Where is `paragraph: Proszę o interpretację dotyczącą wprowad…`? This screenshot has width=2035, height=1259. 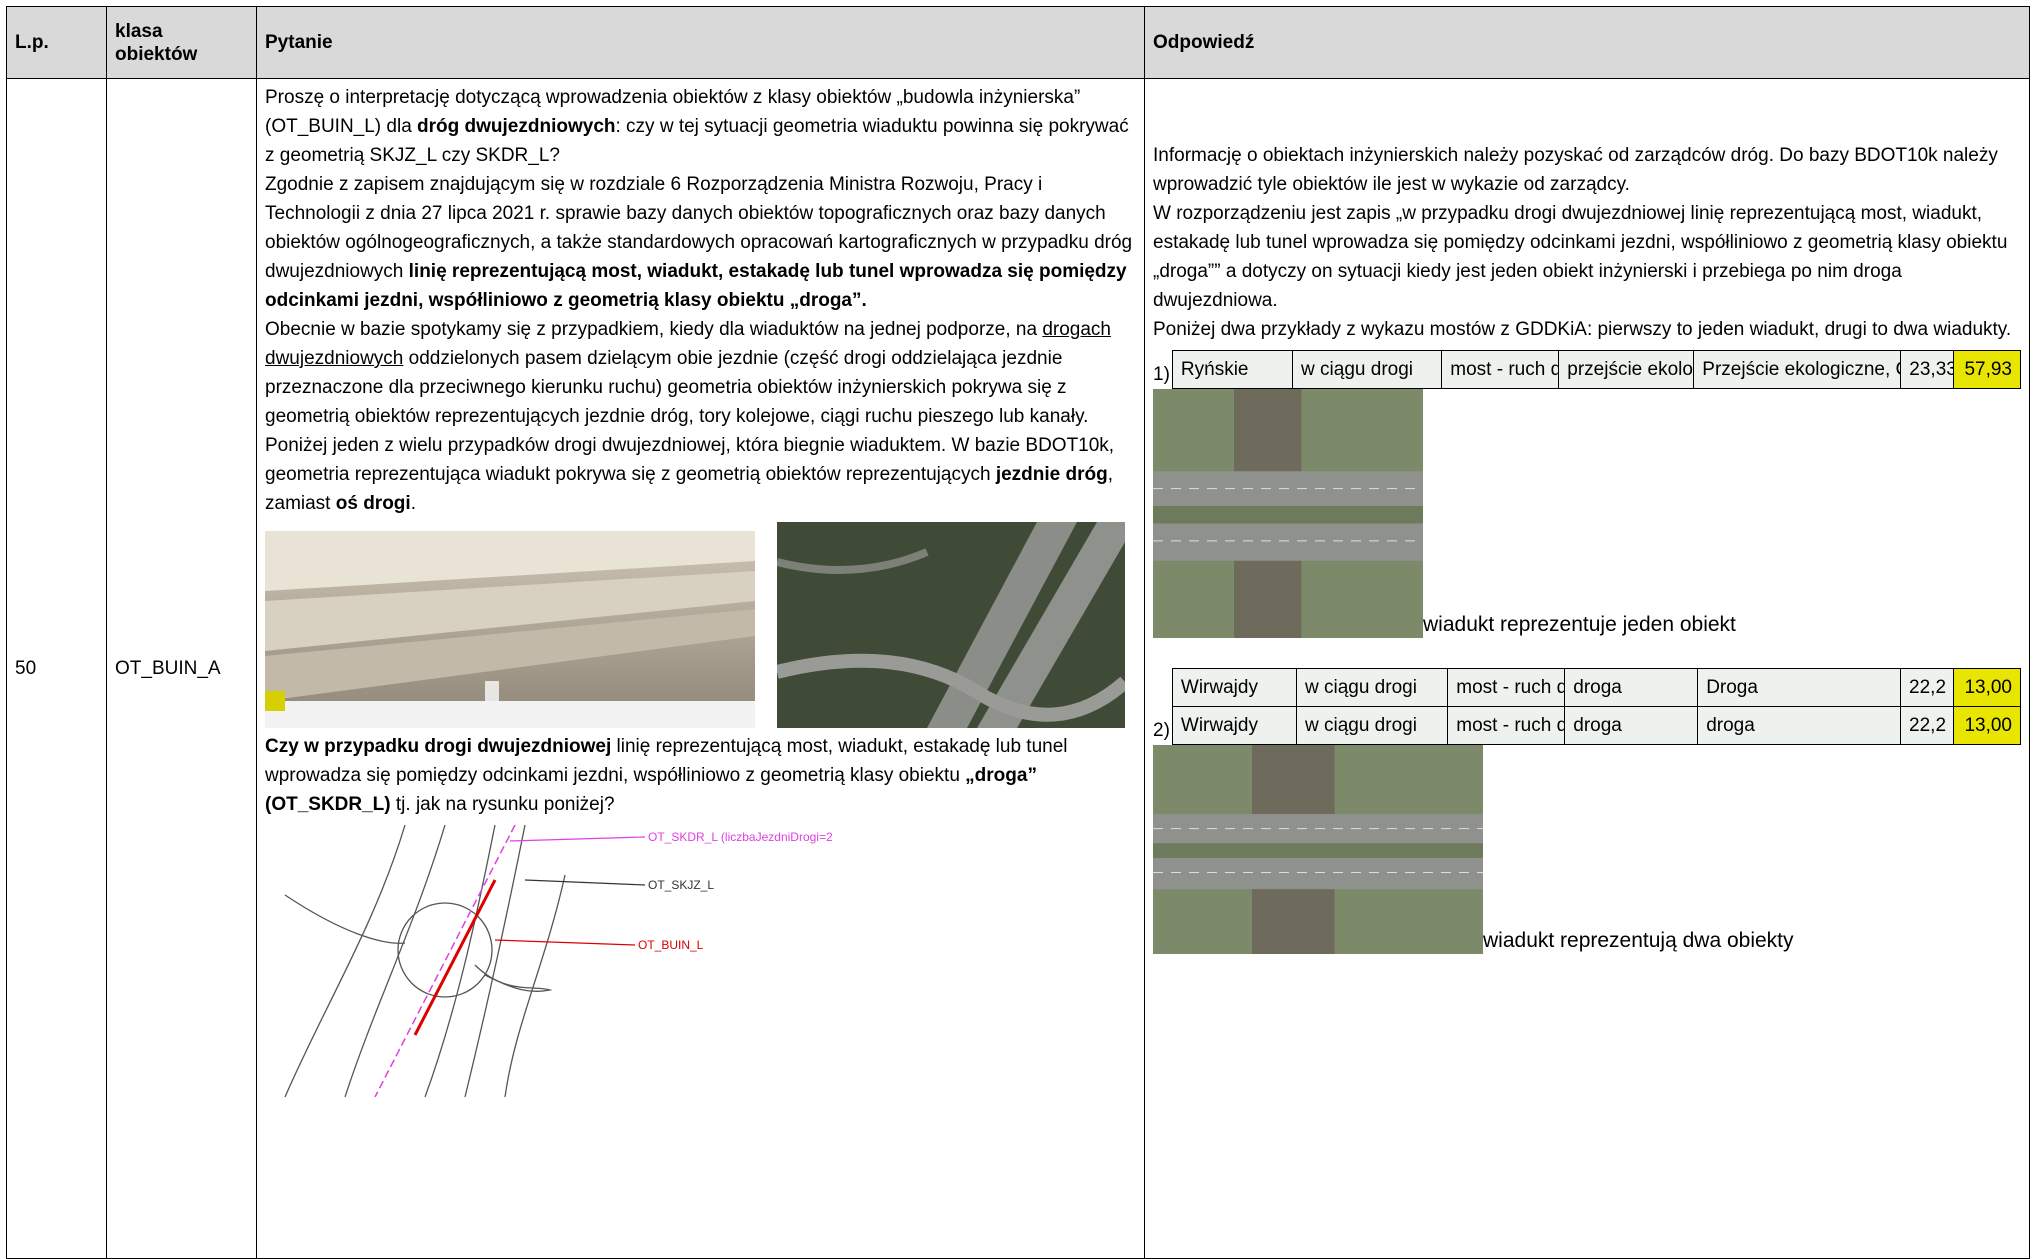
paragraph: Proszę o interpretację dotyczącą wprowad… is located at coordinates (700, 126).